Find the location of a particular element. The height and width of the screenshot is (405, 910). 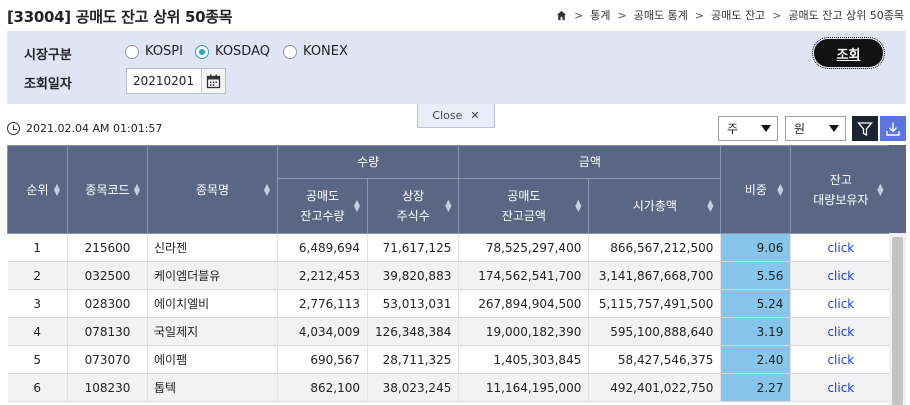

download-button is located at coordinates (893, 128).